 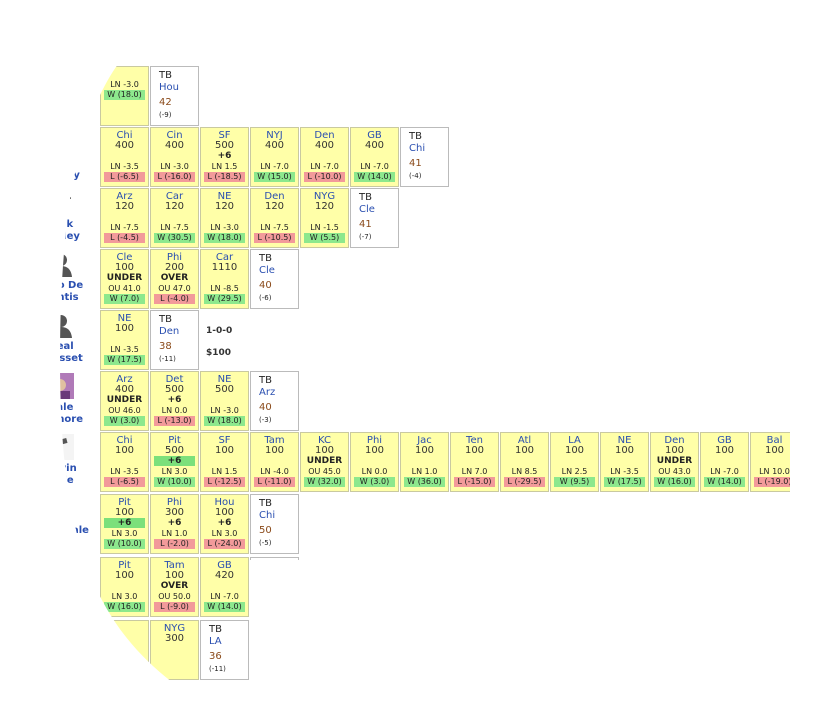 I want to click on current-margin: (-3), so click(x=265, y=420).